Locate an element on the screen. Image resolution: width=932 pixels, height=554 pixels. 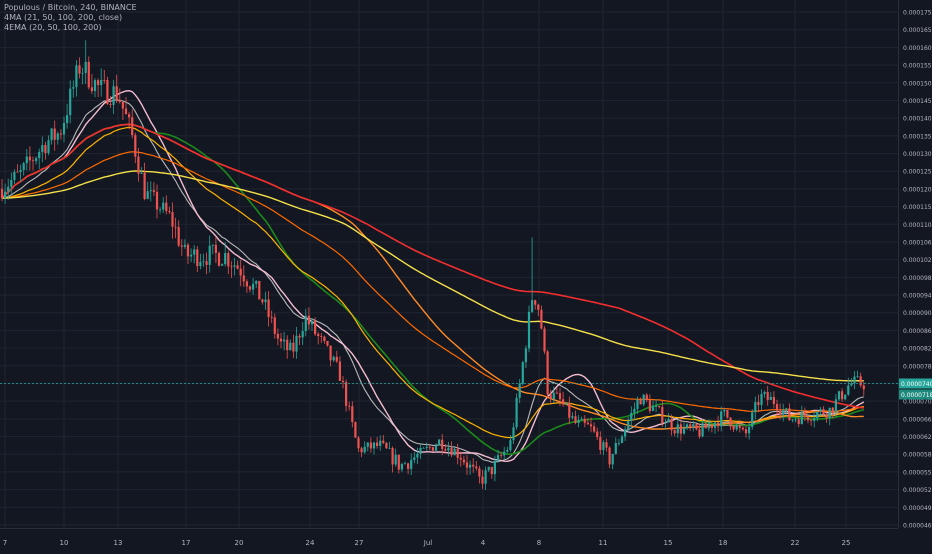
legend-symbol: Populous / Bitcoin, 240, BINANCE is located at coordinates (70, 7).